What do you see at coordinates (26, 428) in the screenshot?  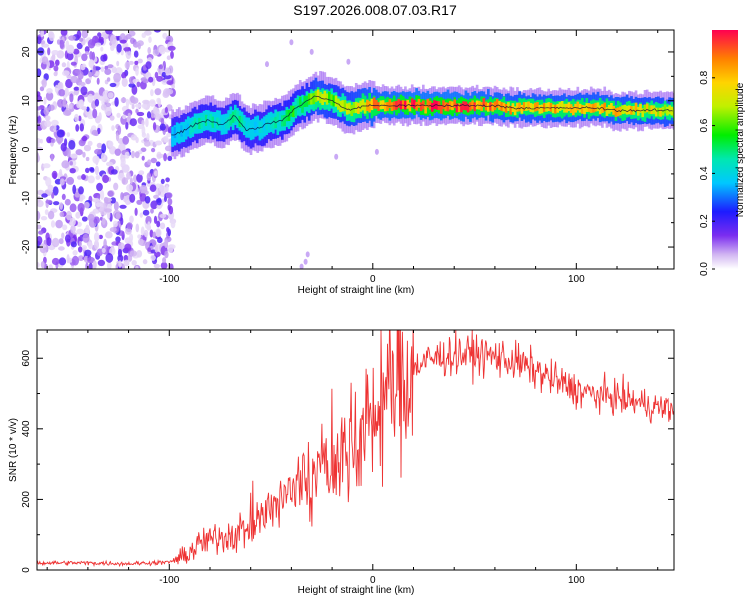 I see `y-tick-label: 400` at bounding box center [26, 428].